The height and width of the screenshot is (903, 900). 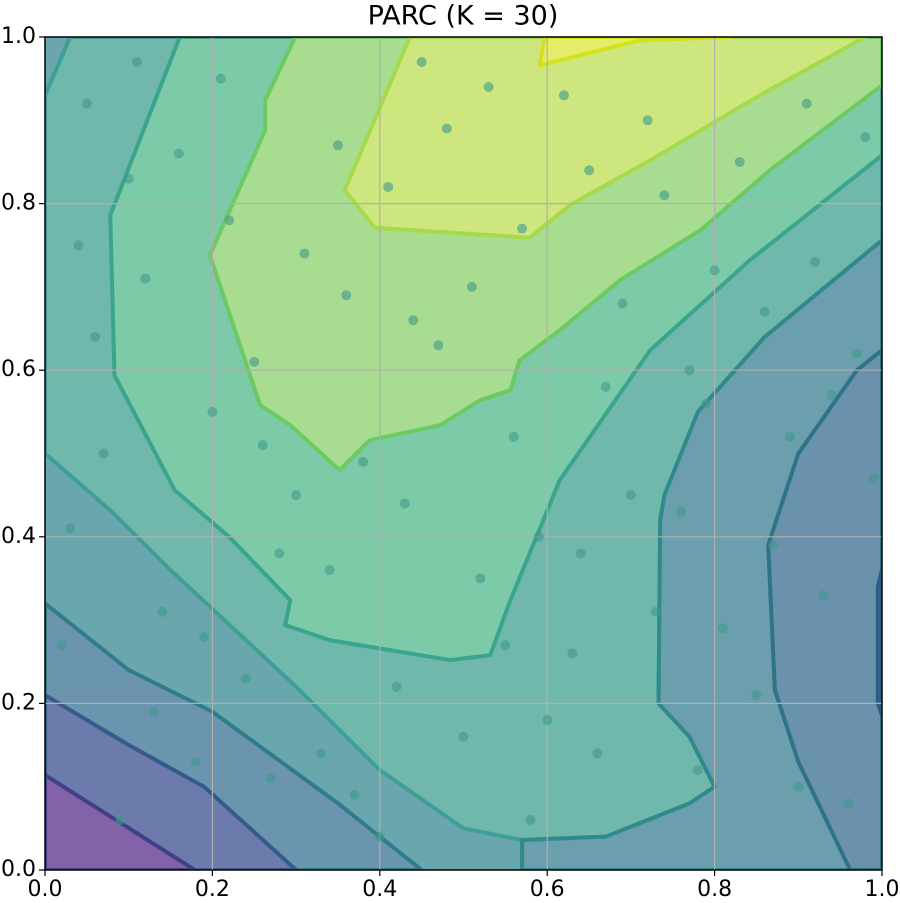 What do you see at coordinates (18, 369) in the screenshot?
I see `y-tick-label: 0.6` at bounding box center [18, 369].